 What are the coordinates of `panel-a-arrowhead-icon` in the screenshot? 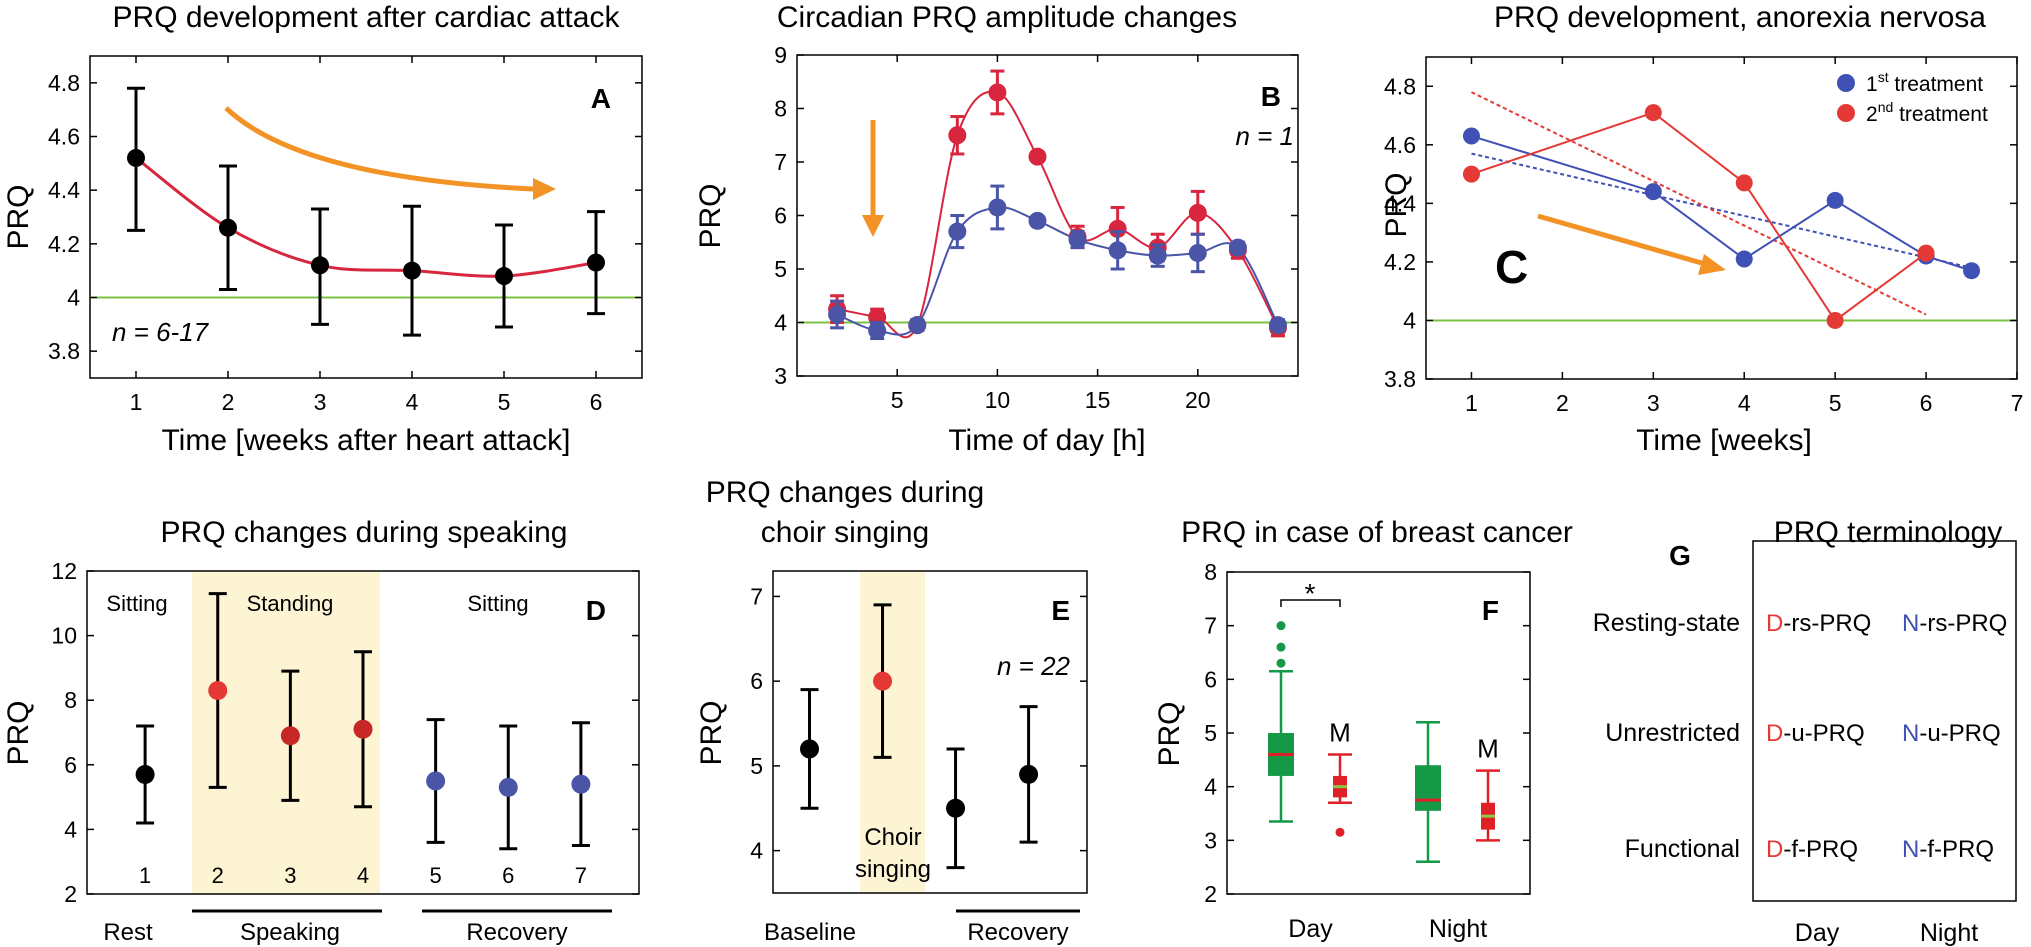 It's located at (544, 189).